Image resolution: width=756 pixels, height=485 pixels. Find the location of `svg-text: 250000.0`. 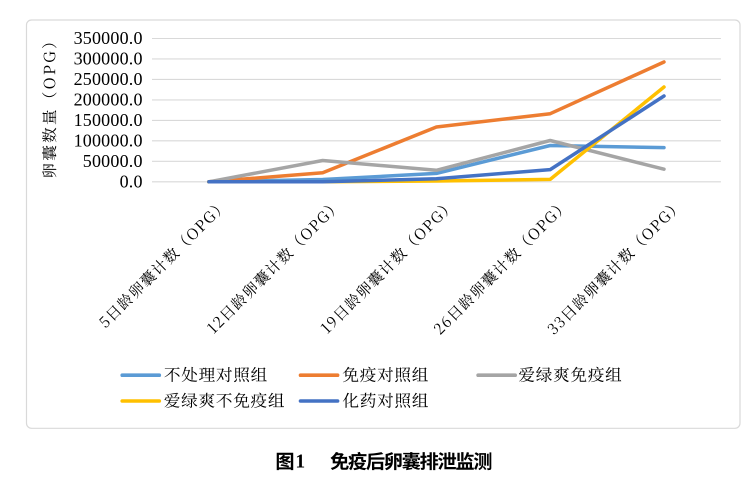

svg-text: 250000.0 is located at coordinates (108, 79).